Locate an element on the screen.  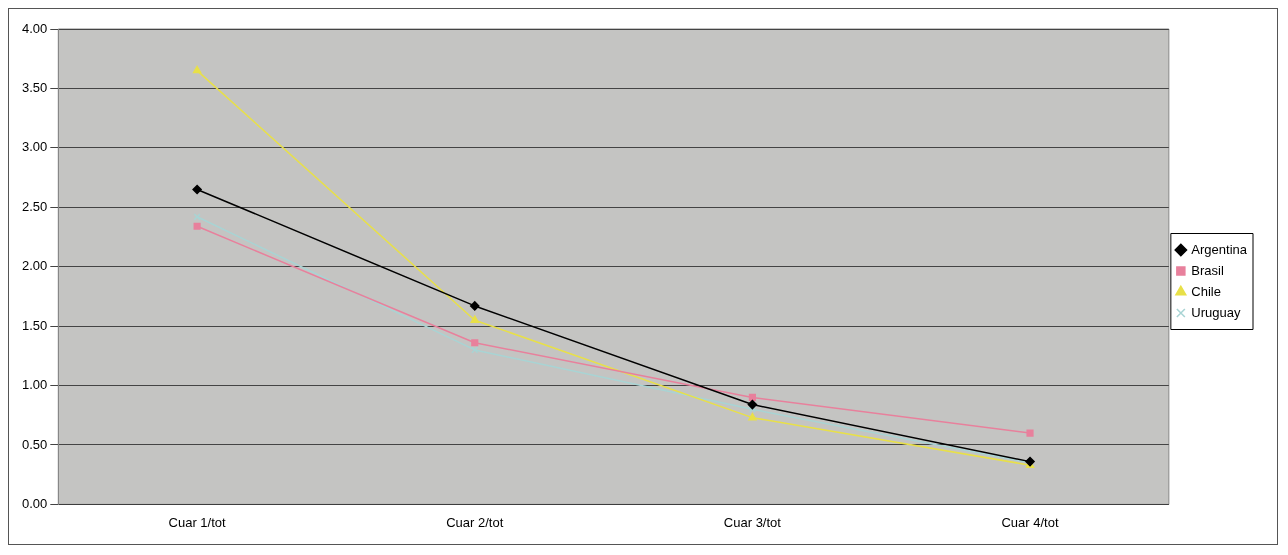
x-tick-label: Cuar 3/tot is located at coordinates (752, 522).